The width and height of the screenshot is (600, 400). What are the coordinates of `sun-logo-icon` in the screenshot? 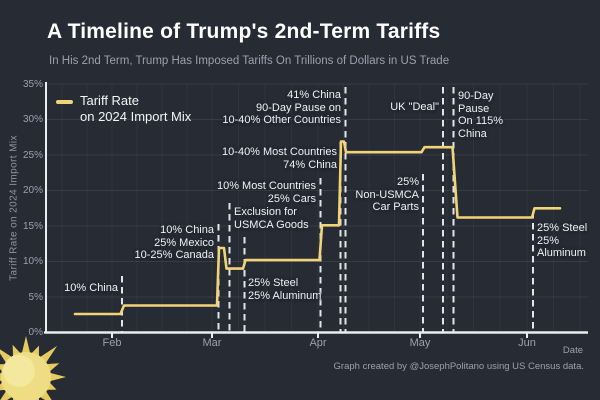 It's located at (33, 368).